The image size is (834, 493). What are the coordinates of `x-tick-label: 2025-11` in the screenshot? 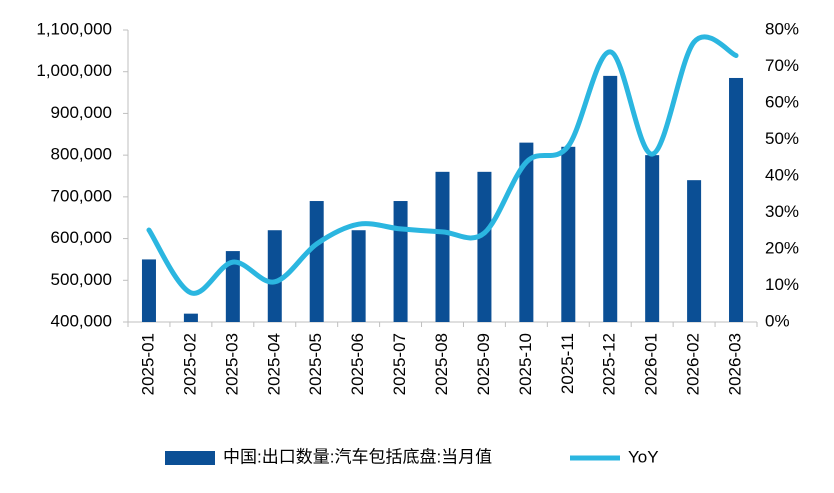 It's located at (567, 363).